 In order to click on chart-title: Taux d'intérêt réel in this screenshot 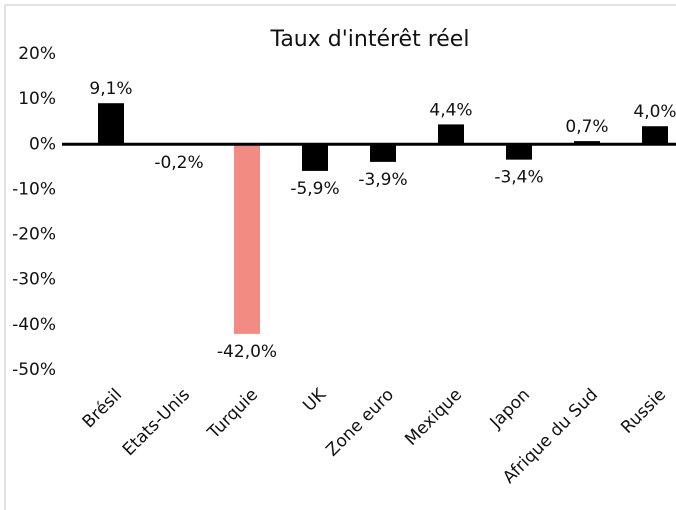, I will do `click(370, 39)`.